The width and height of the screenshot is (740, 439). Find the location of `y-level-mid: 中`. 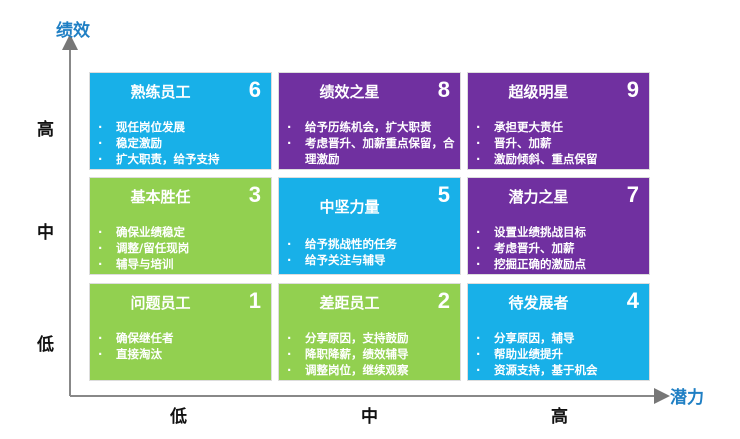

y-level-mid: 中 is located at coordinates (45, 233).